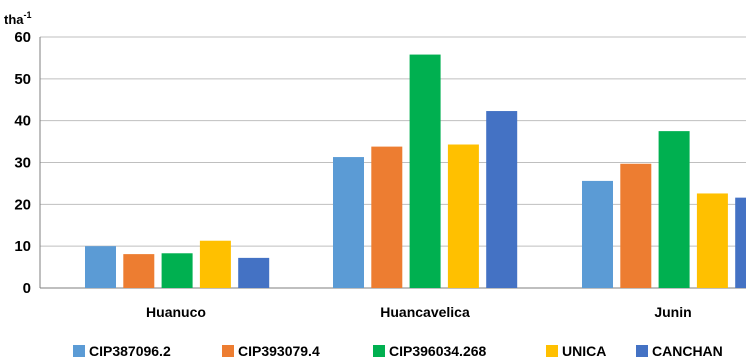 The image size is (746, 363). I want to click on bar-cip396034-268-huanuco, so click(177, 270).